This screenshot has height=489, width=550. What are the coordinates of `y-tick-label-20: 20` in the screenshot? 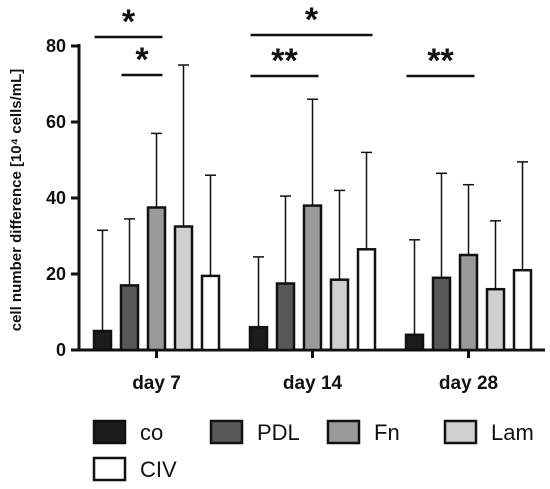 It's located at (56, 274).